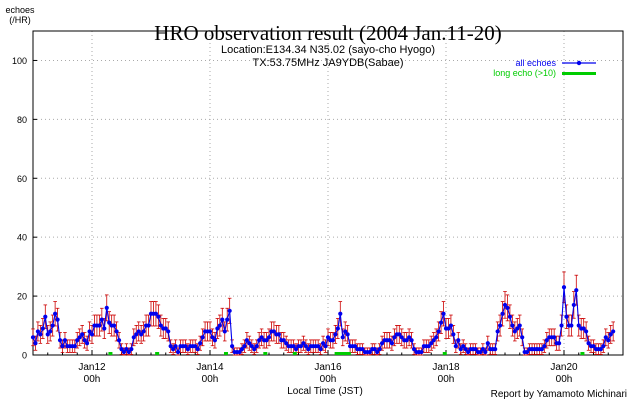  What do you see at coordinates (20, 10) in the screenshot?
I see `y-axis-label: echoes` at bounding box center [20, 10].